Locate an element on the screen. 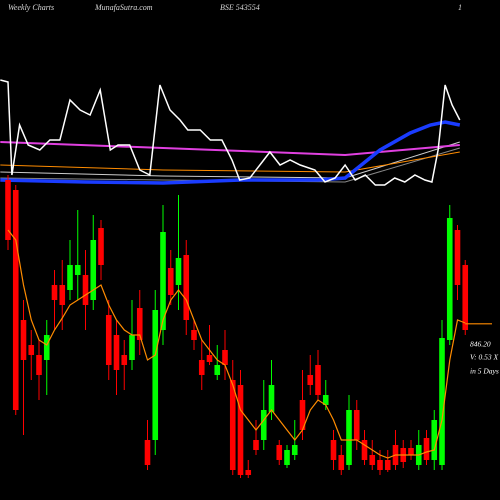  volume-note: V: 0.53 X is located at coordinates (484, 357).